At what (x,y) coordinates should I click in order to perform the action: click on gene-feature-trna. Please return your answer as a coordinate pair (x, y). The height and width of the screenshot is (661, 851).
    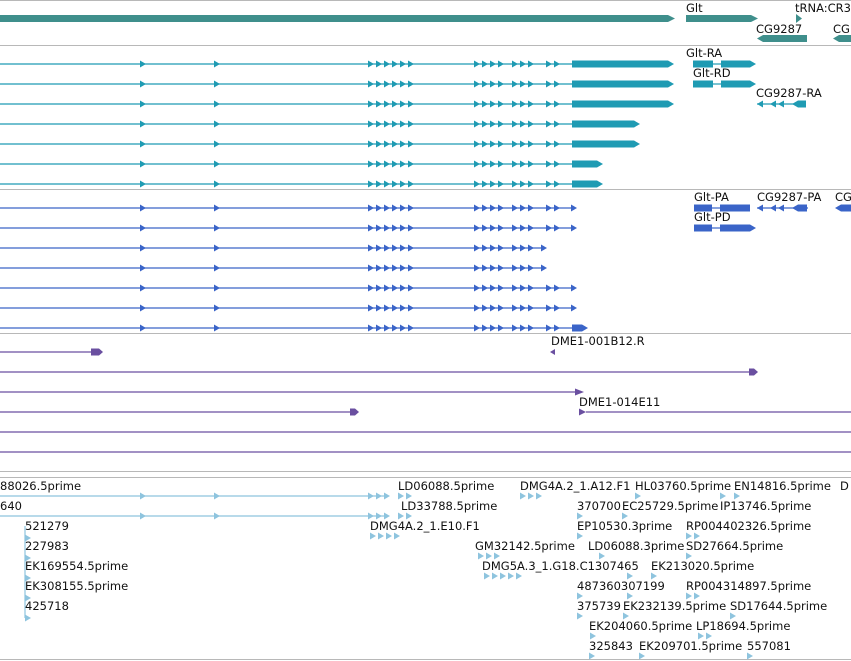
    Looking at the image, I should click on (799, 18).